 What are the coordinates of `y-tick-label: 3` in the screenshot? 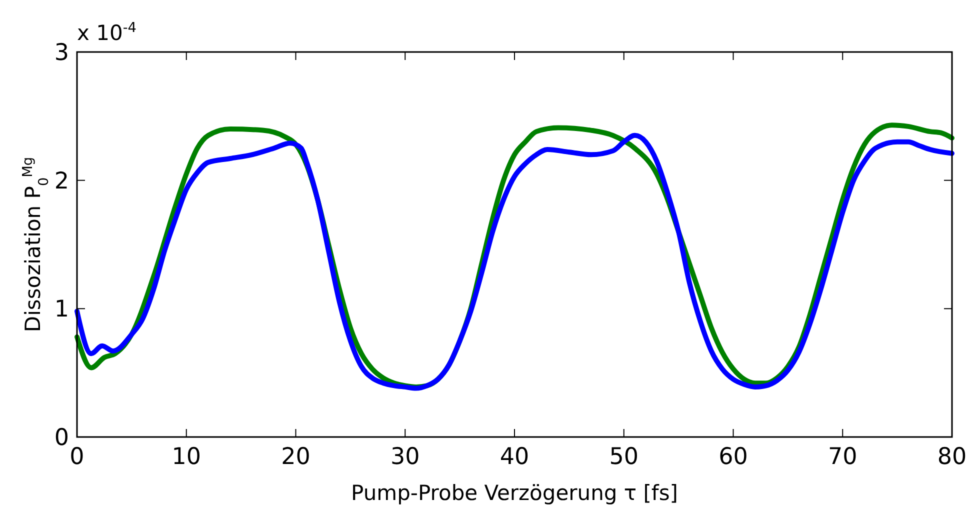 It's located at (61, 53).